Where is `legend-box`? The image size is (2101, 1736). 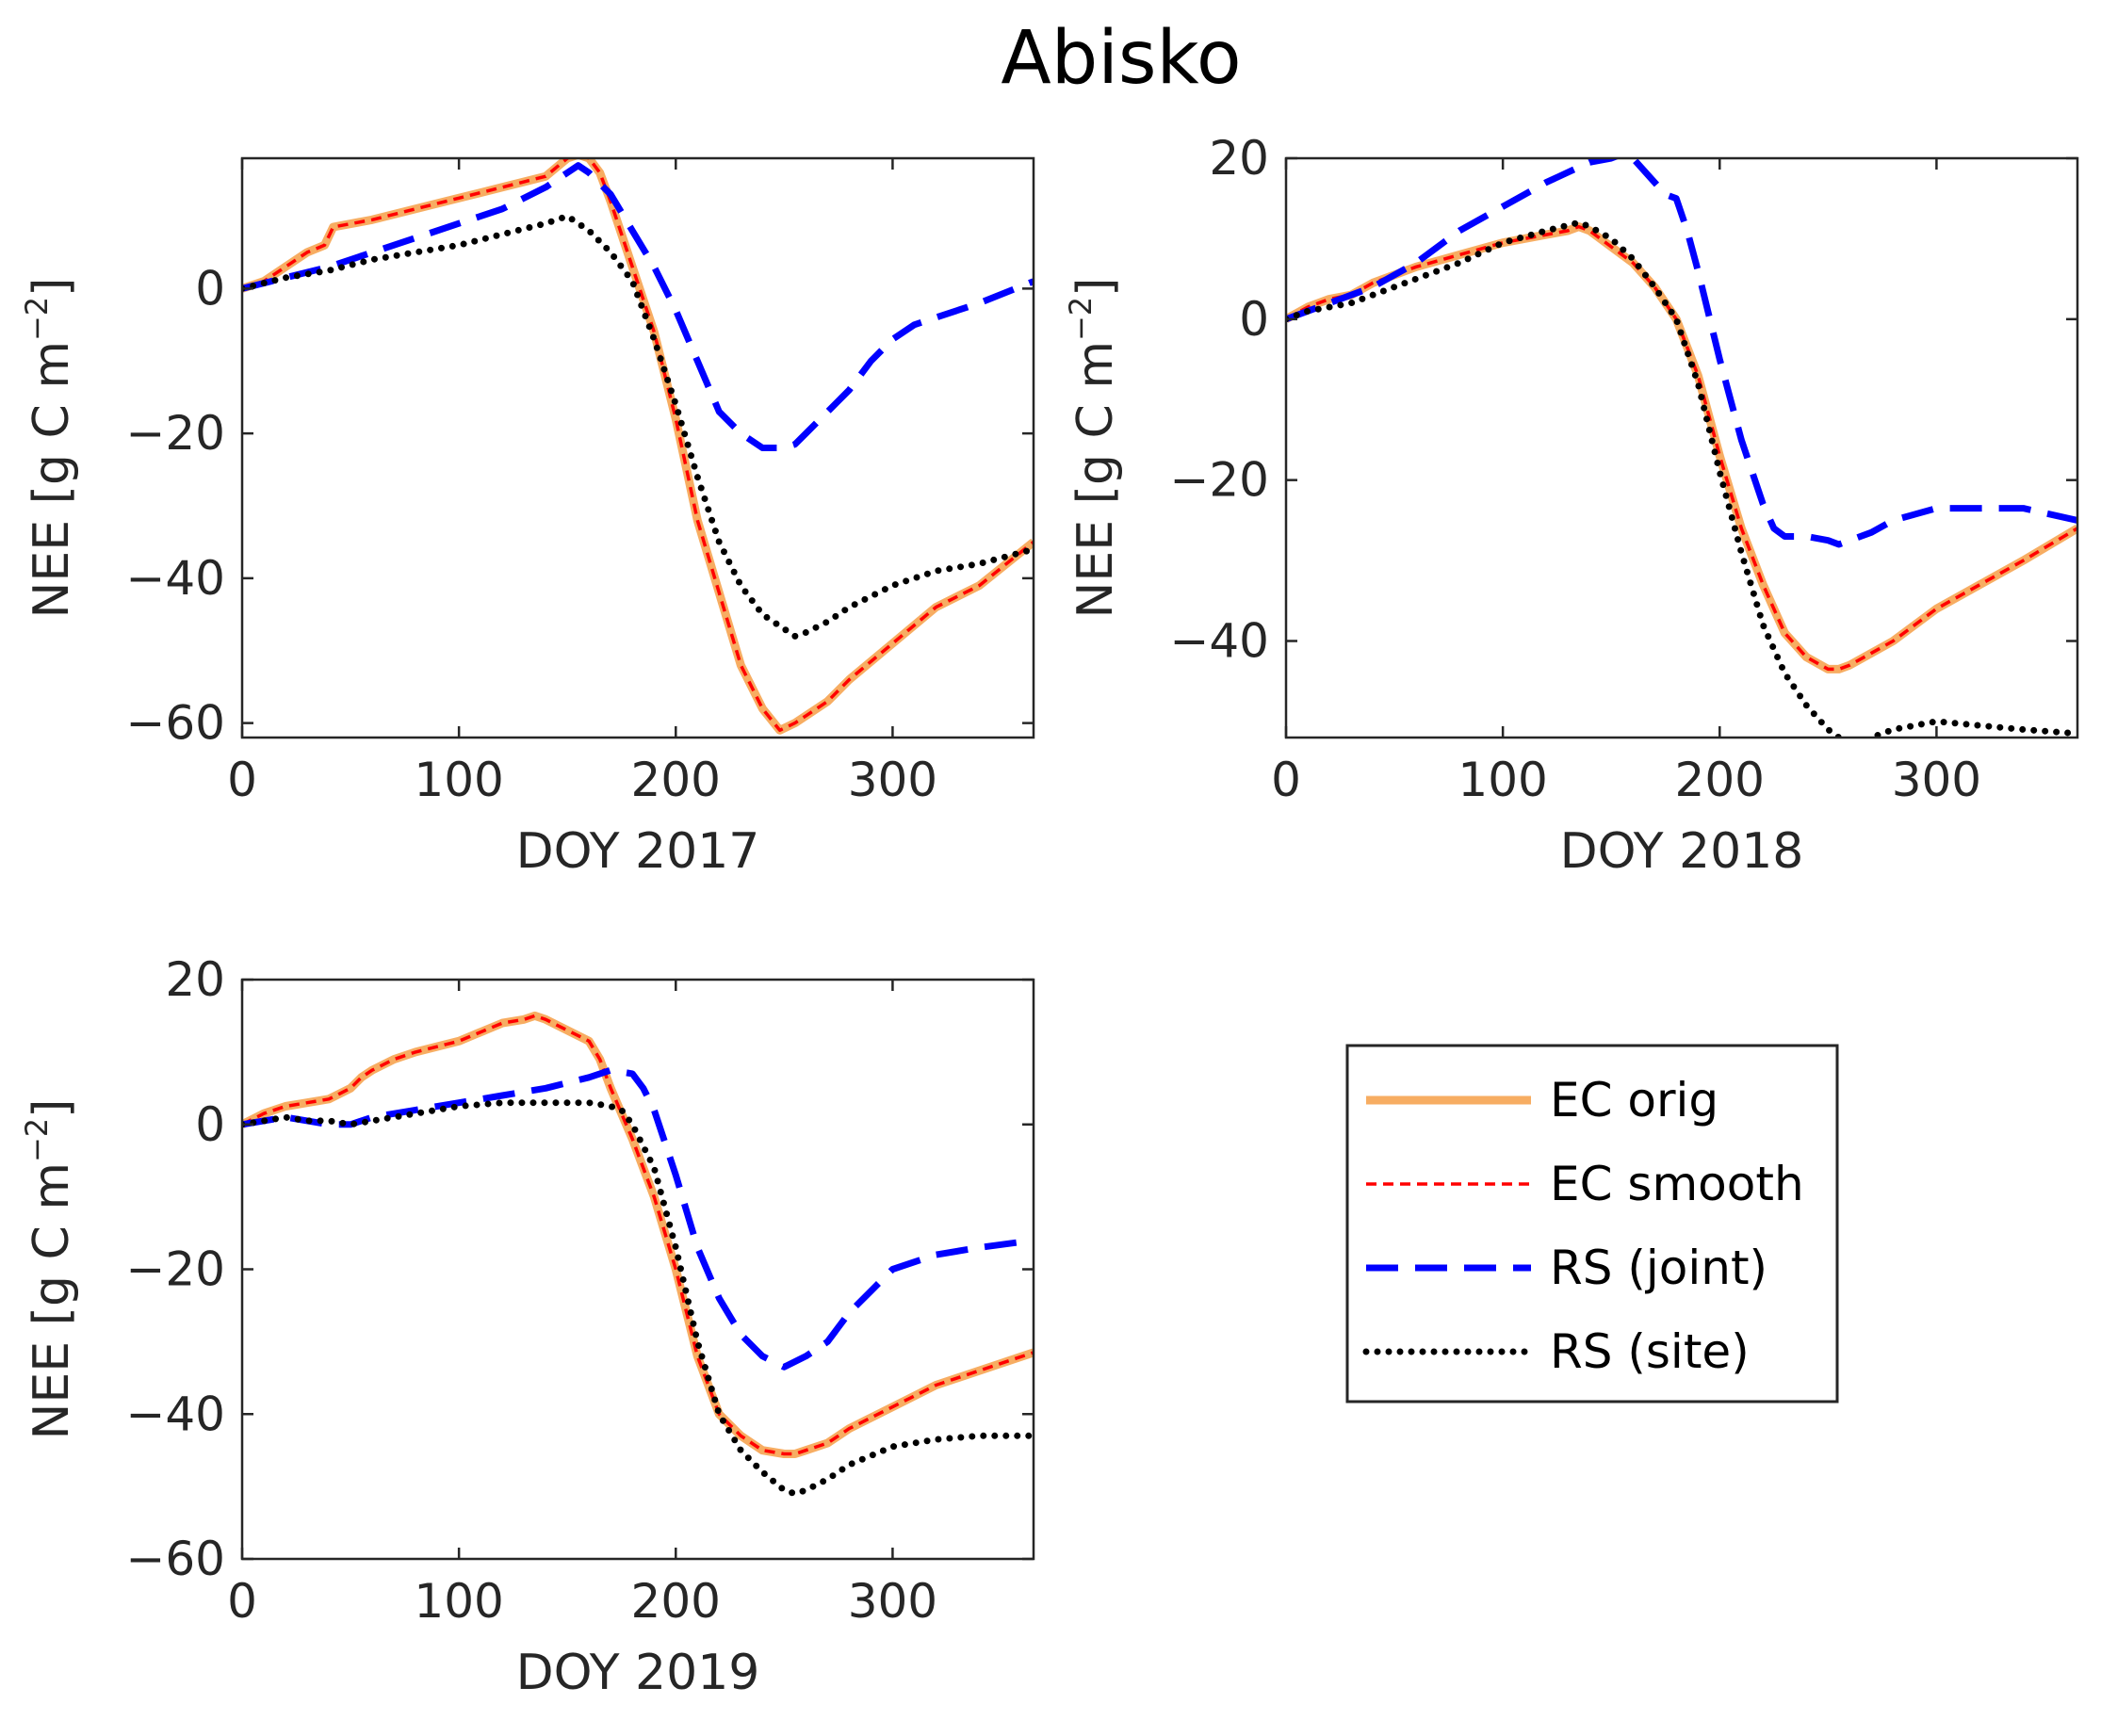 legend-box is located at coordinates (1592, 1223).